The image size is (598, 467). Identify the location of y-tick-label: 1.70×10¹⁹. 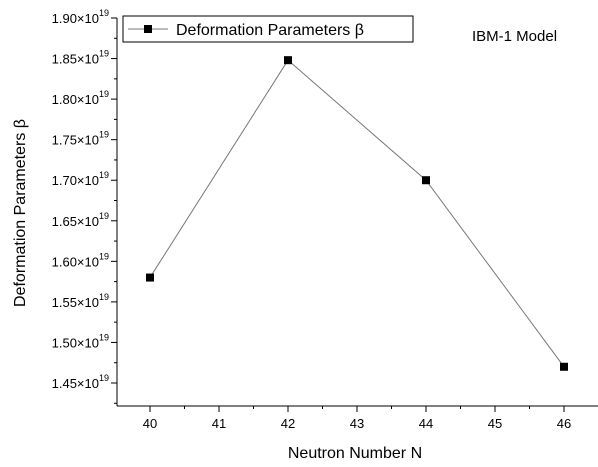
(80, 179).